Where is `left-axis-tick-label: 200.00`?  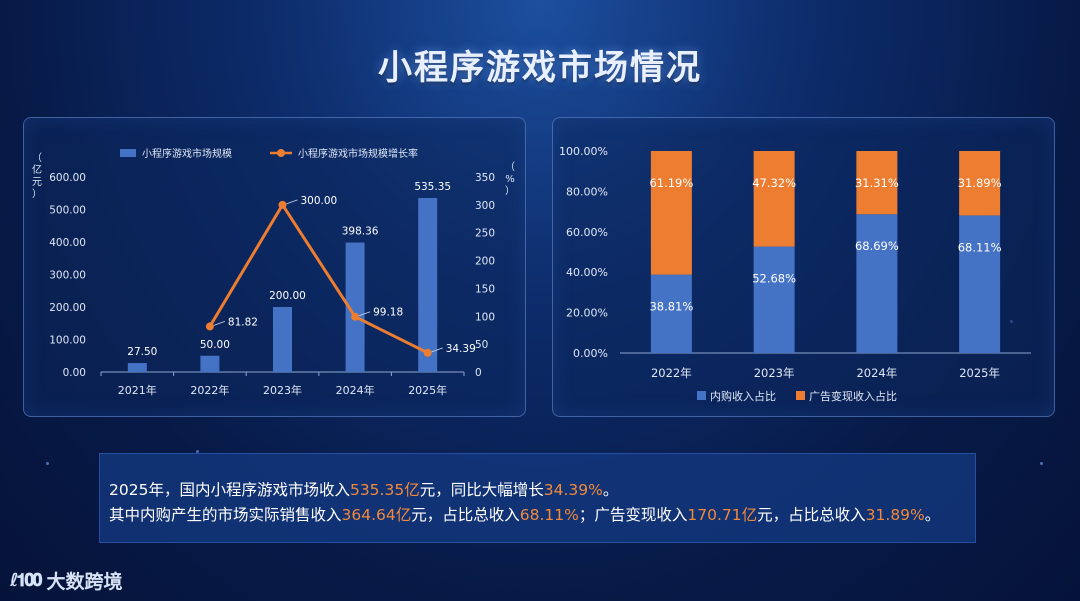 left-axis-tick-label: 200.00 is located at coordinates (67, 308).